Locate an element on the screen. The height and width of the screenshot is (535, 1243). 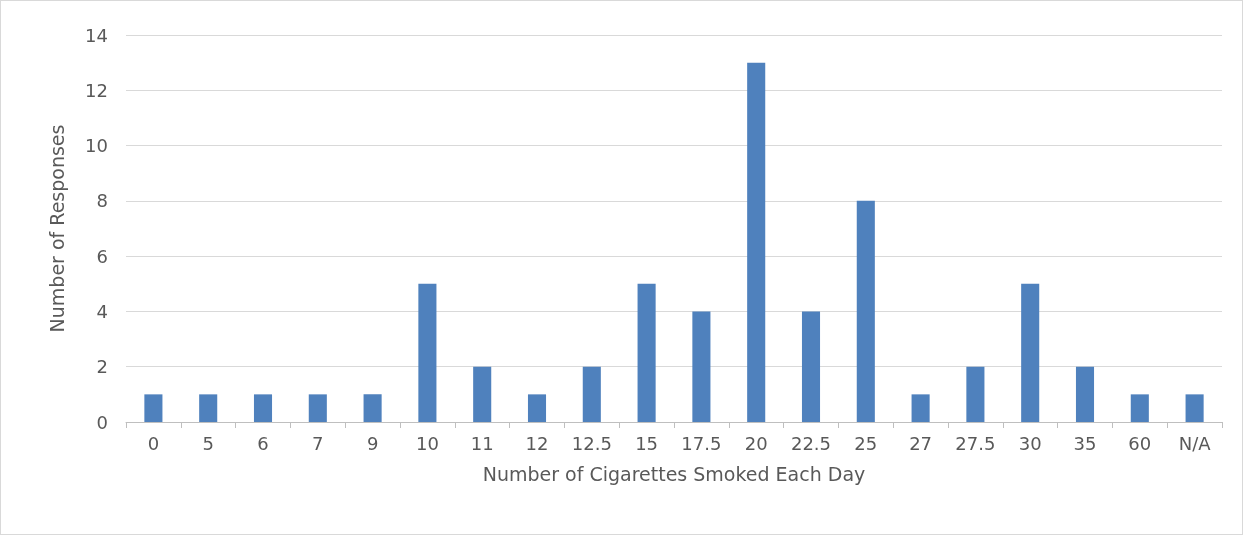
y-tick-label: 6 is located at coordinates (102, 256).